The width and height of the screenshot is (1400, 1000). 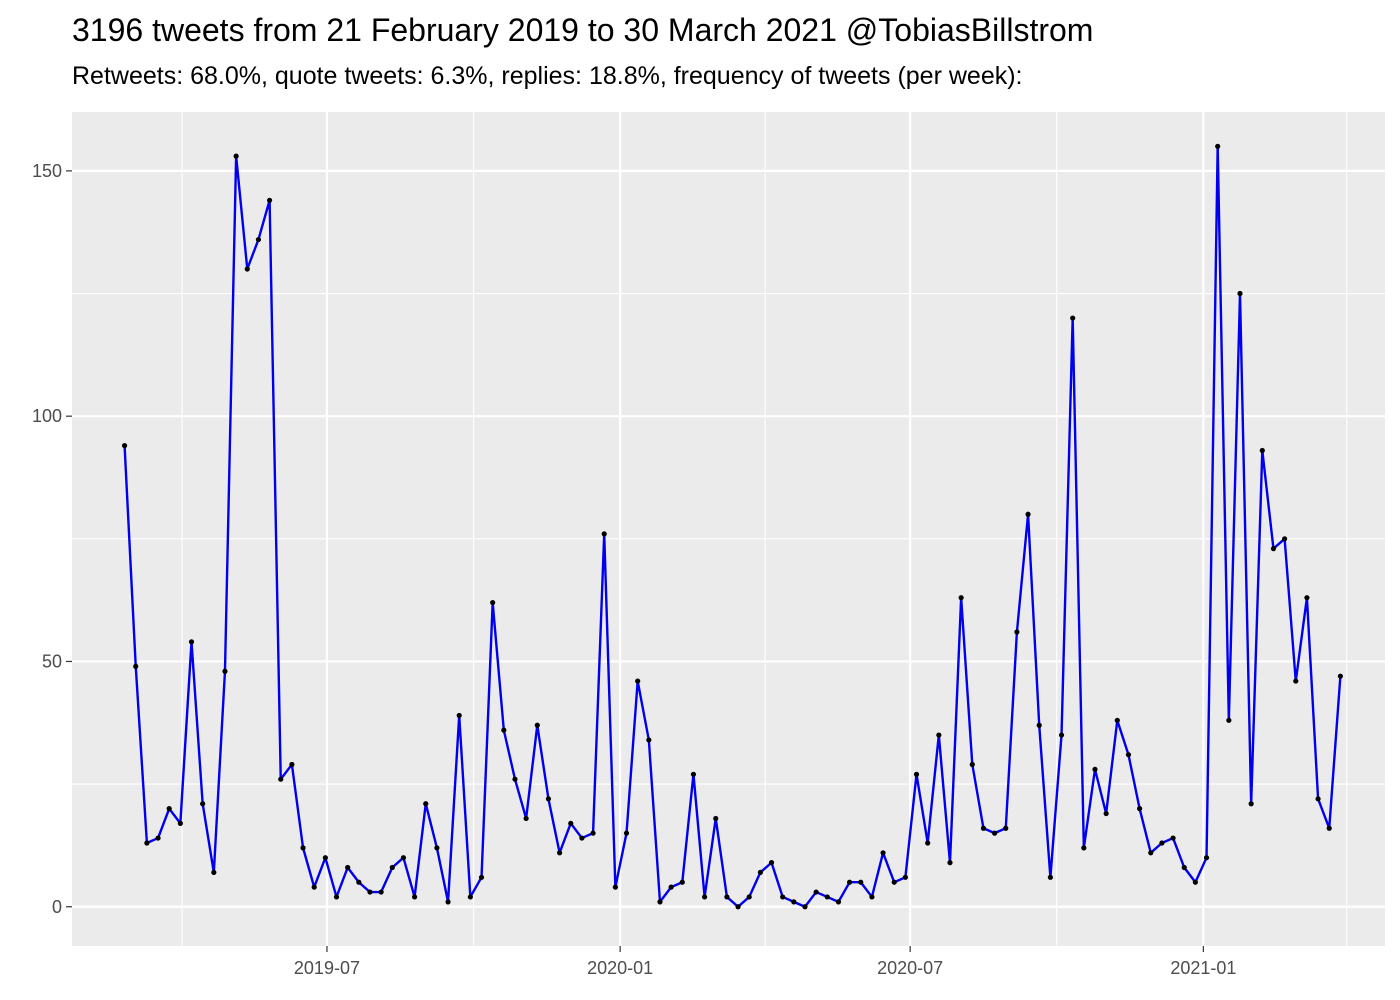 What do you see at coordinates (52, 661) in the screenshot?
I see `y-tick-label: 50` at bounding box center [52, 661].